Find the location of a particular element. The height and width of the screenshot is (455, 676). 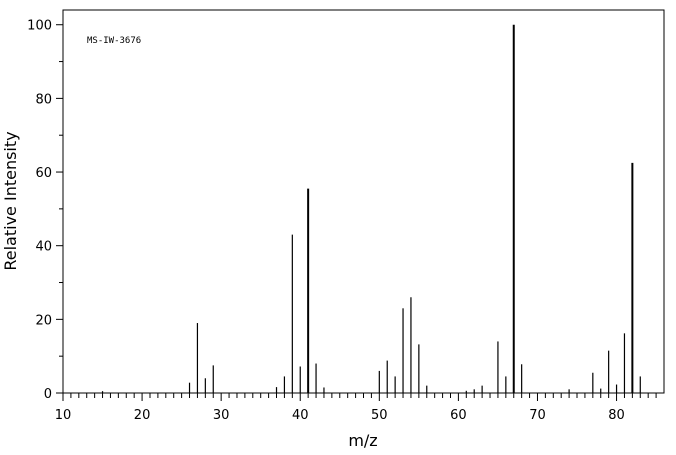

x-tick-label: 30 is located at coordinates (221, 415).